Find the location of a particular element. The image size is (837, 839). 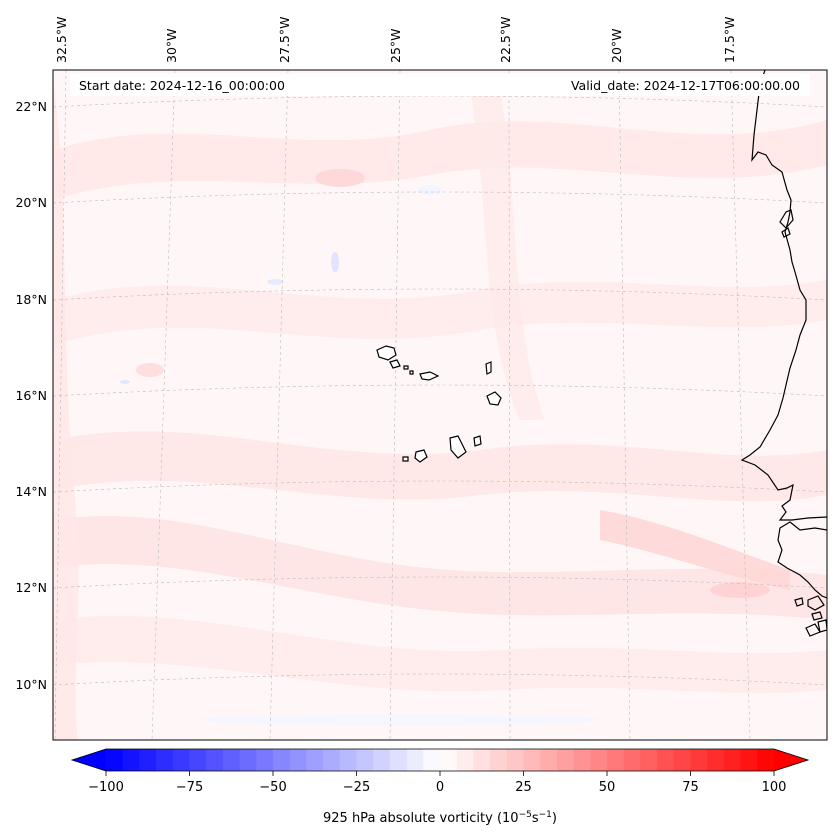

lat-label: 10°N is located at coordinates (31, 684).